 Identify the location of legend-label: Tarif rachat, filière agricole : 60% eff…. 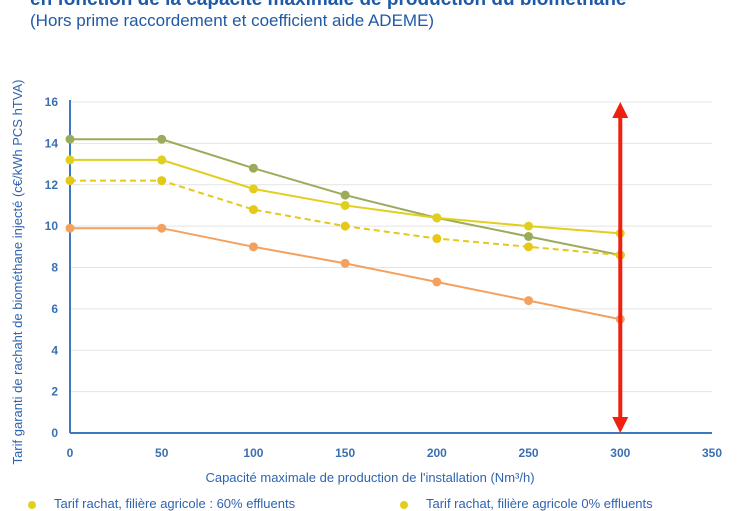
(175, 503).